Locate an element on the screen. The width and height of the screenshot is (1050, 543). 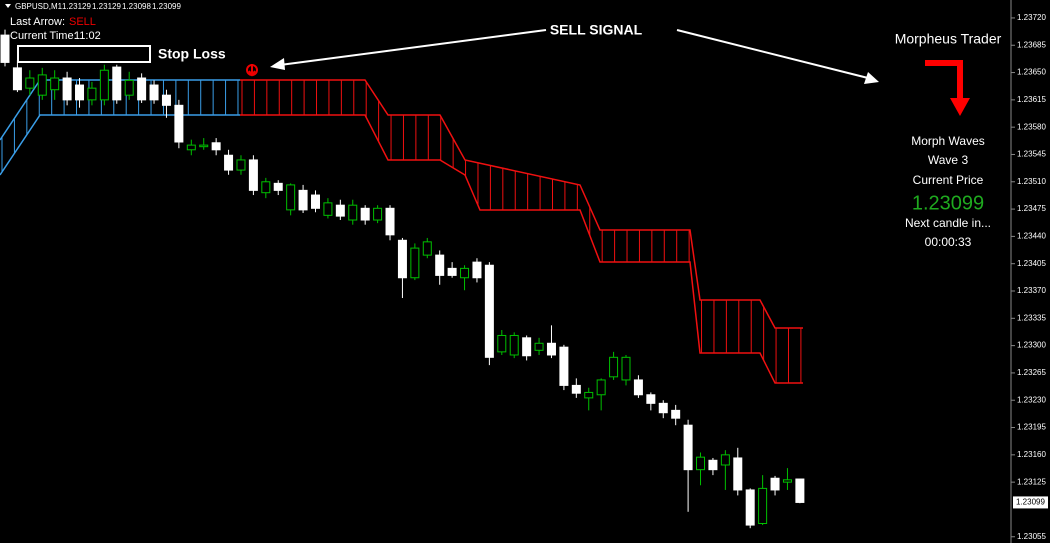
down-arrow is located at coordinates (944, 80).